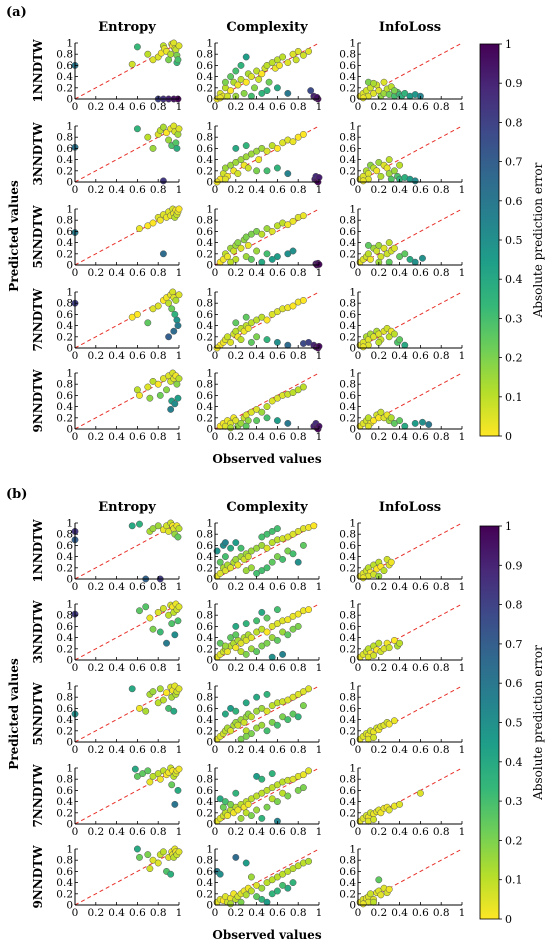 This screenshot has height=941, width=550. What do you see at coordinates (514, 683) in the screenshot?
I see `colorbar-tick-label: 0.6` at bounding box center [514, 683].